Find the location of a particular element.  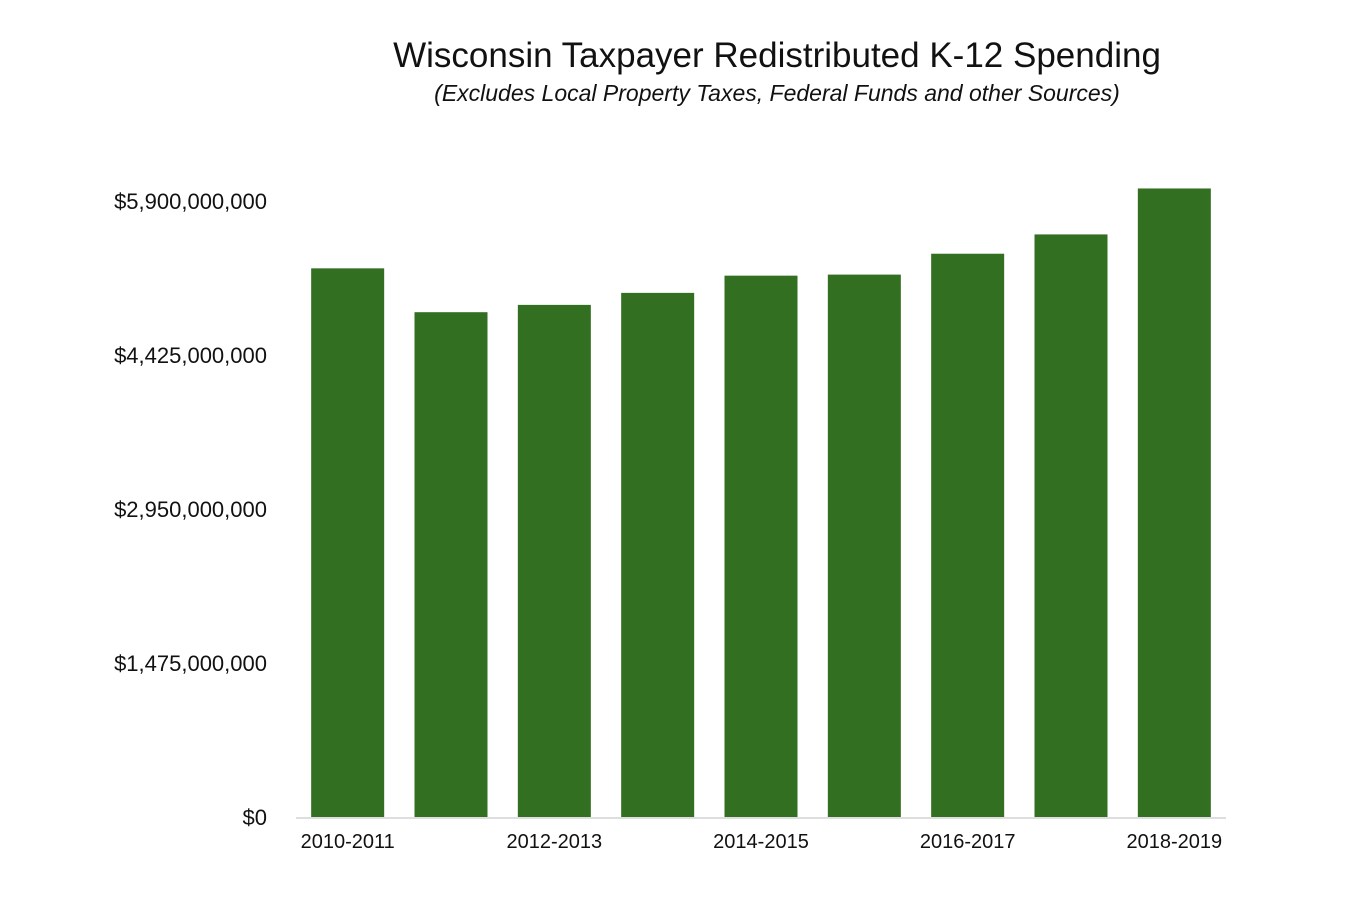

y-tick-label: $2,950,000,000 is located at coordinates (190, 509).